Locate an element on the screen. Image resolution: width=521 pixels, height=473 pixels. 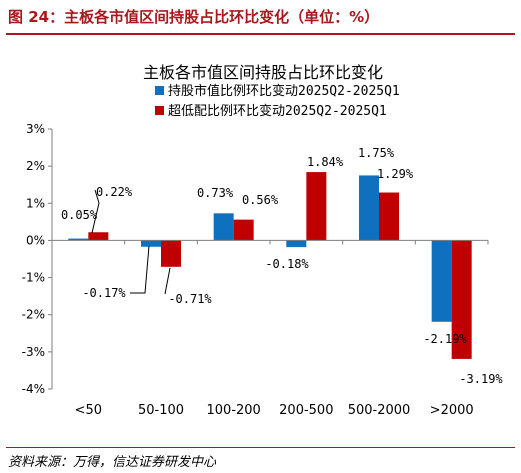
chart-title: 主板各市值区间持股占比环比变化 is located at coordinates (263, 72).